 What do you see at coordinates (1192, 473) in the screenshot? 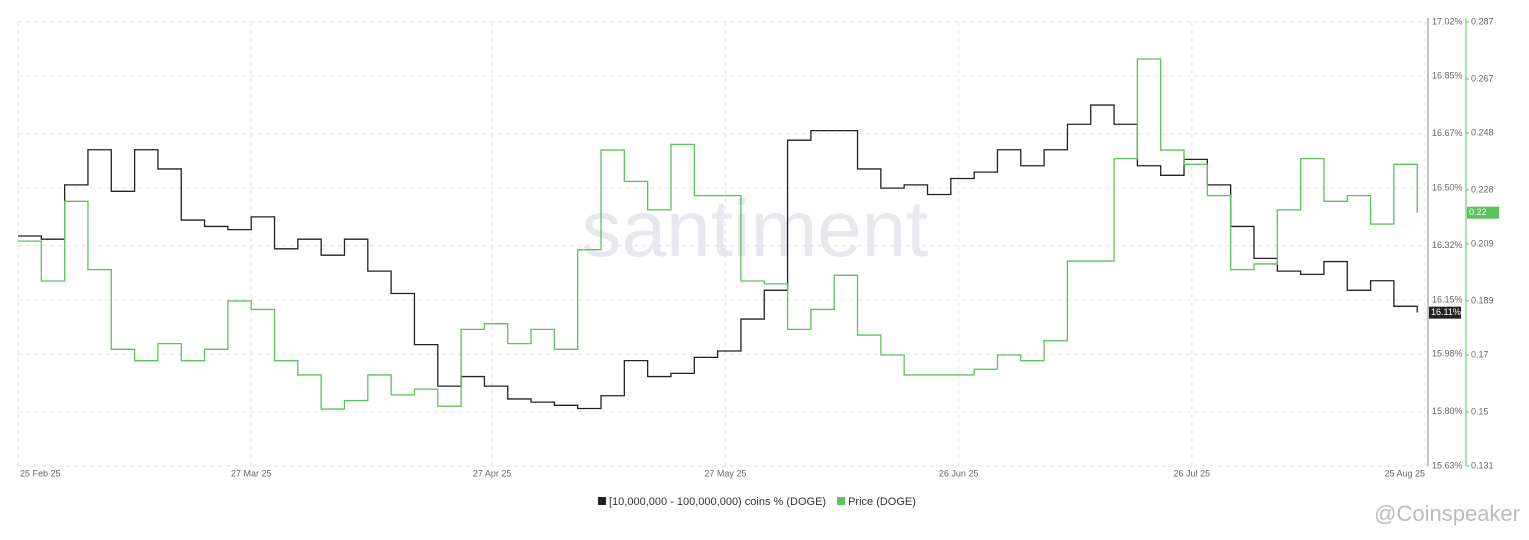
I see `x-tick-label: 26 Jul 25` at bounding box center [1192, 473].